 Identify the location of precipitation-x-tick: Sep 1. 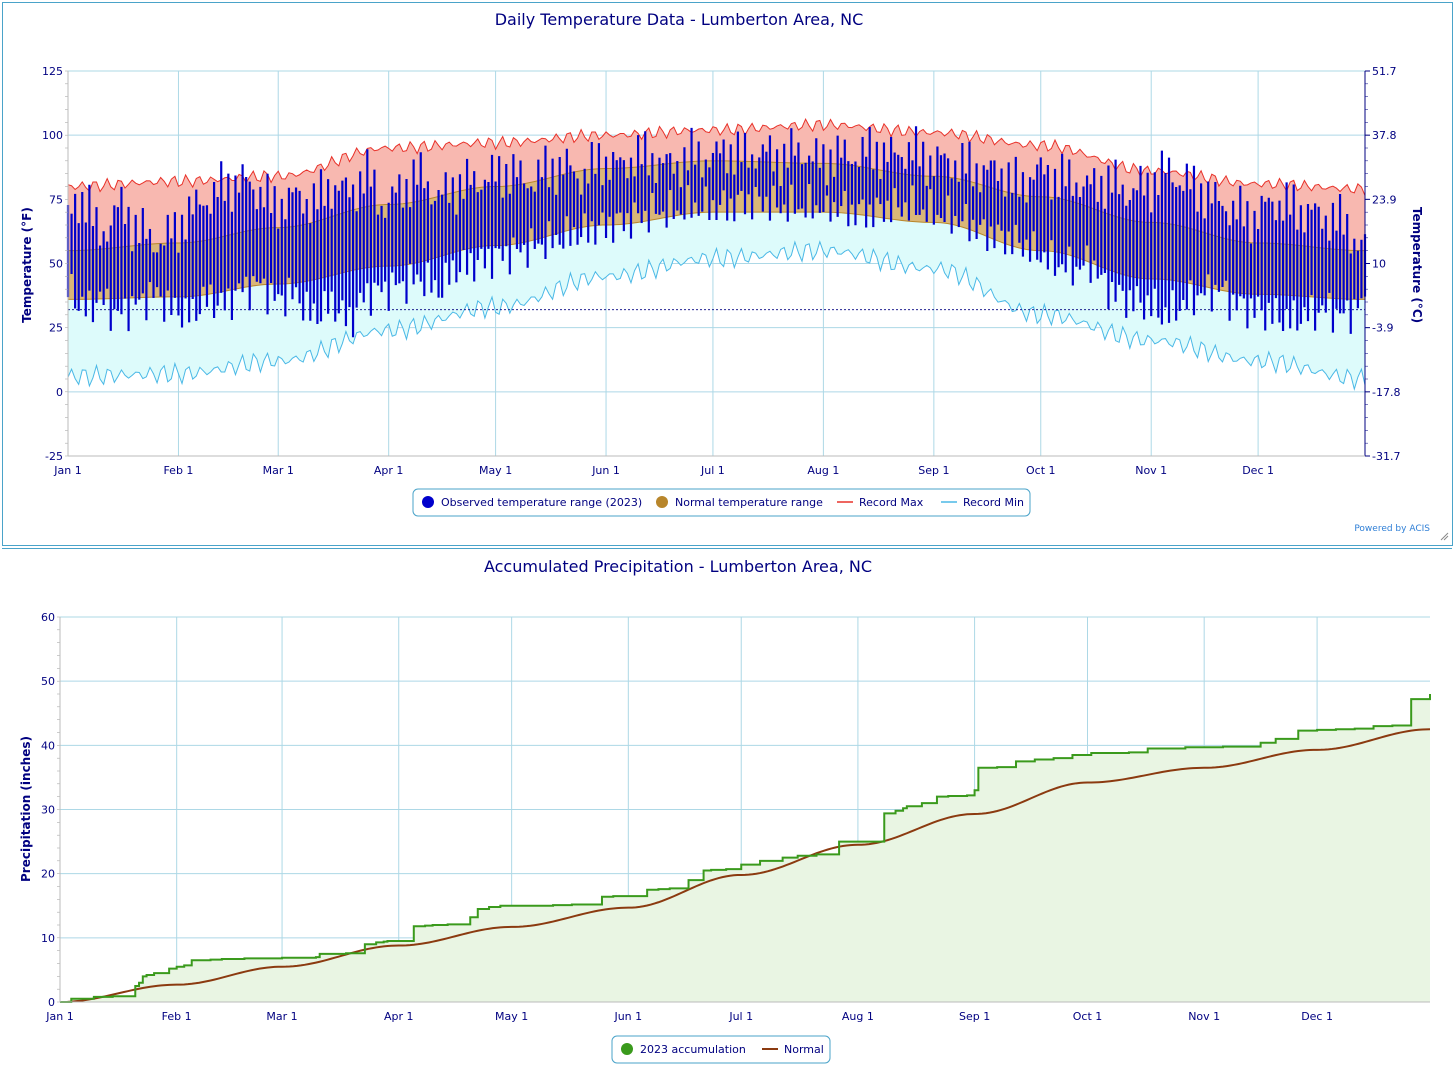
(974, 1016).